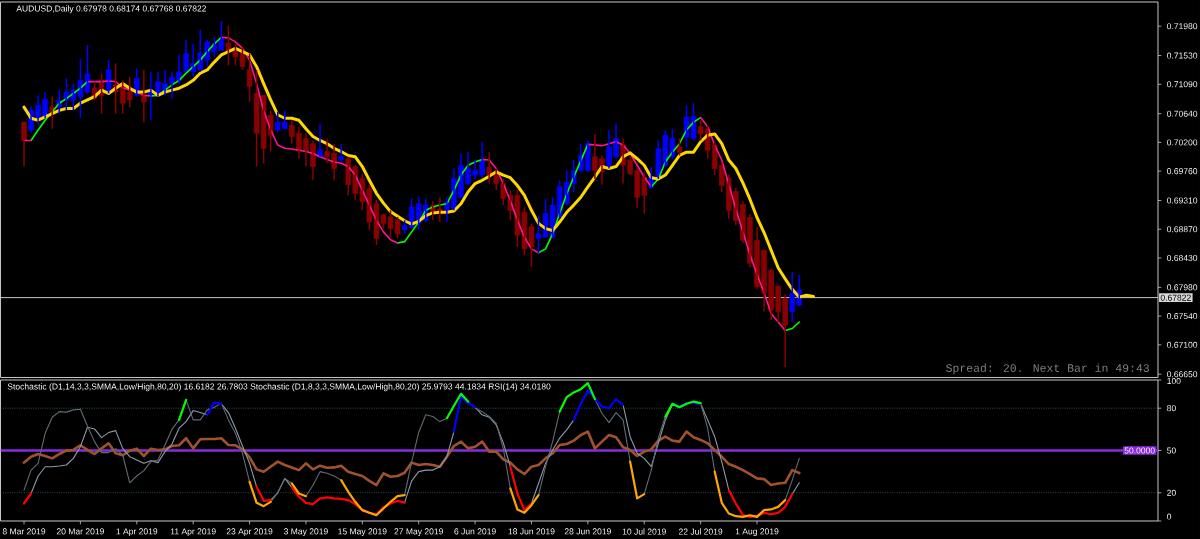  Describe the element at coordinates (1182, 287) in the screenshot. I see `y-tick-label: 0.67980` at that location.